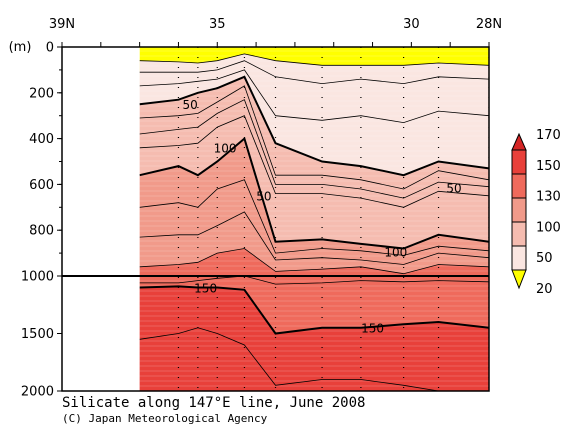 The height and width of the screenshot is (432, 570). Describe the element at coordinates (41, 185) in the screenshot. I see `y-tick-label: 600` at that location.